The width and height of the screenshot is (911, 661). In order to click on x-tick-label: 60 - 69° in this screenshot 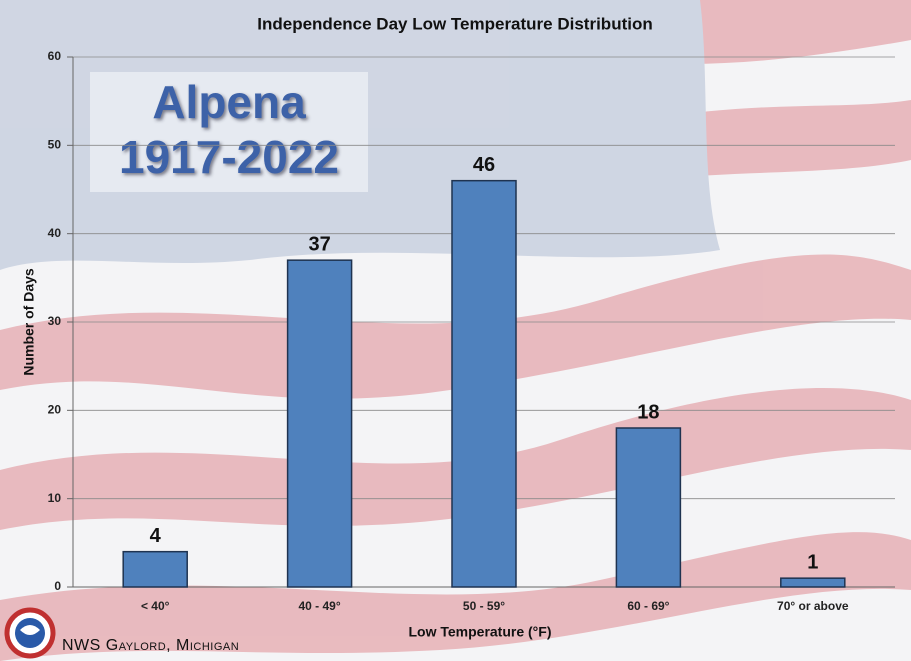, I will do `click(648, 606)`.